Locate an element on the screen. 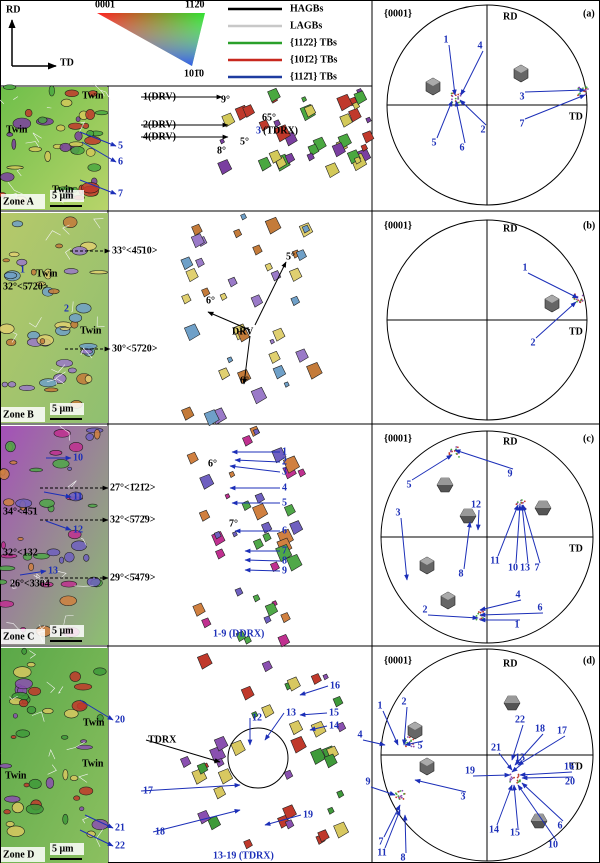 The width and height of the screenshot is (600, 863). label: 8 is located at coordinates (403, 857).